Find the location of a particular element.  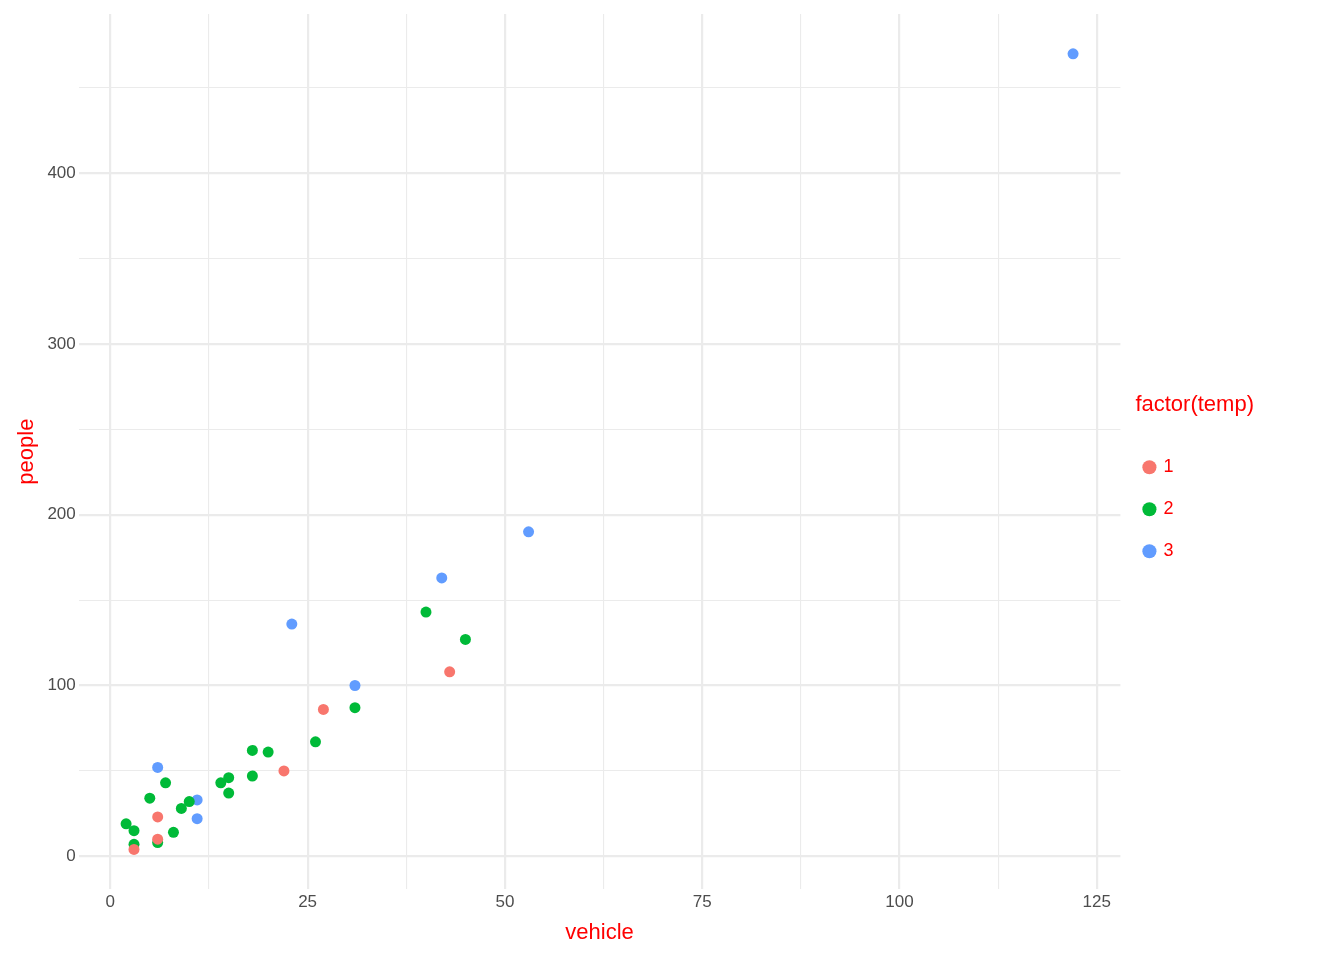

y-axis-title: people is located at coordinates (26, 451).